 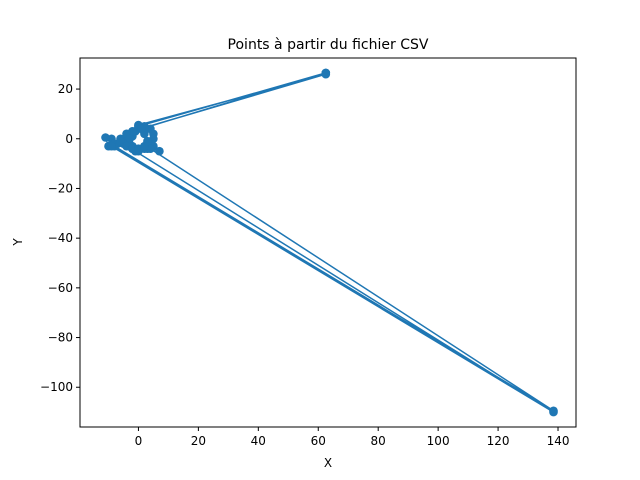 What do you see at coordinates (69, 139) in the screenshot?
I see `y-tick-label: 0` at bounding box center [69, 139].